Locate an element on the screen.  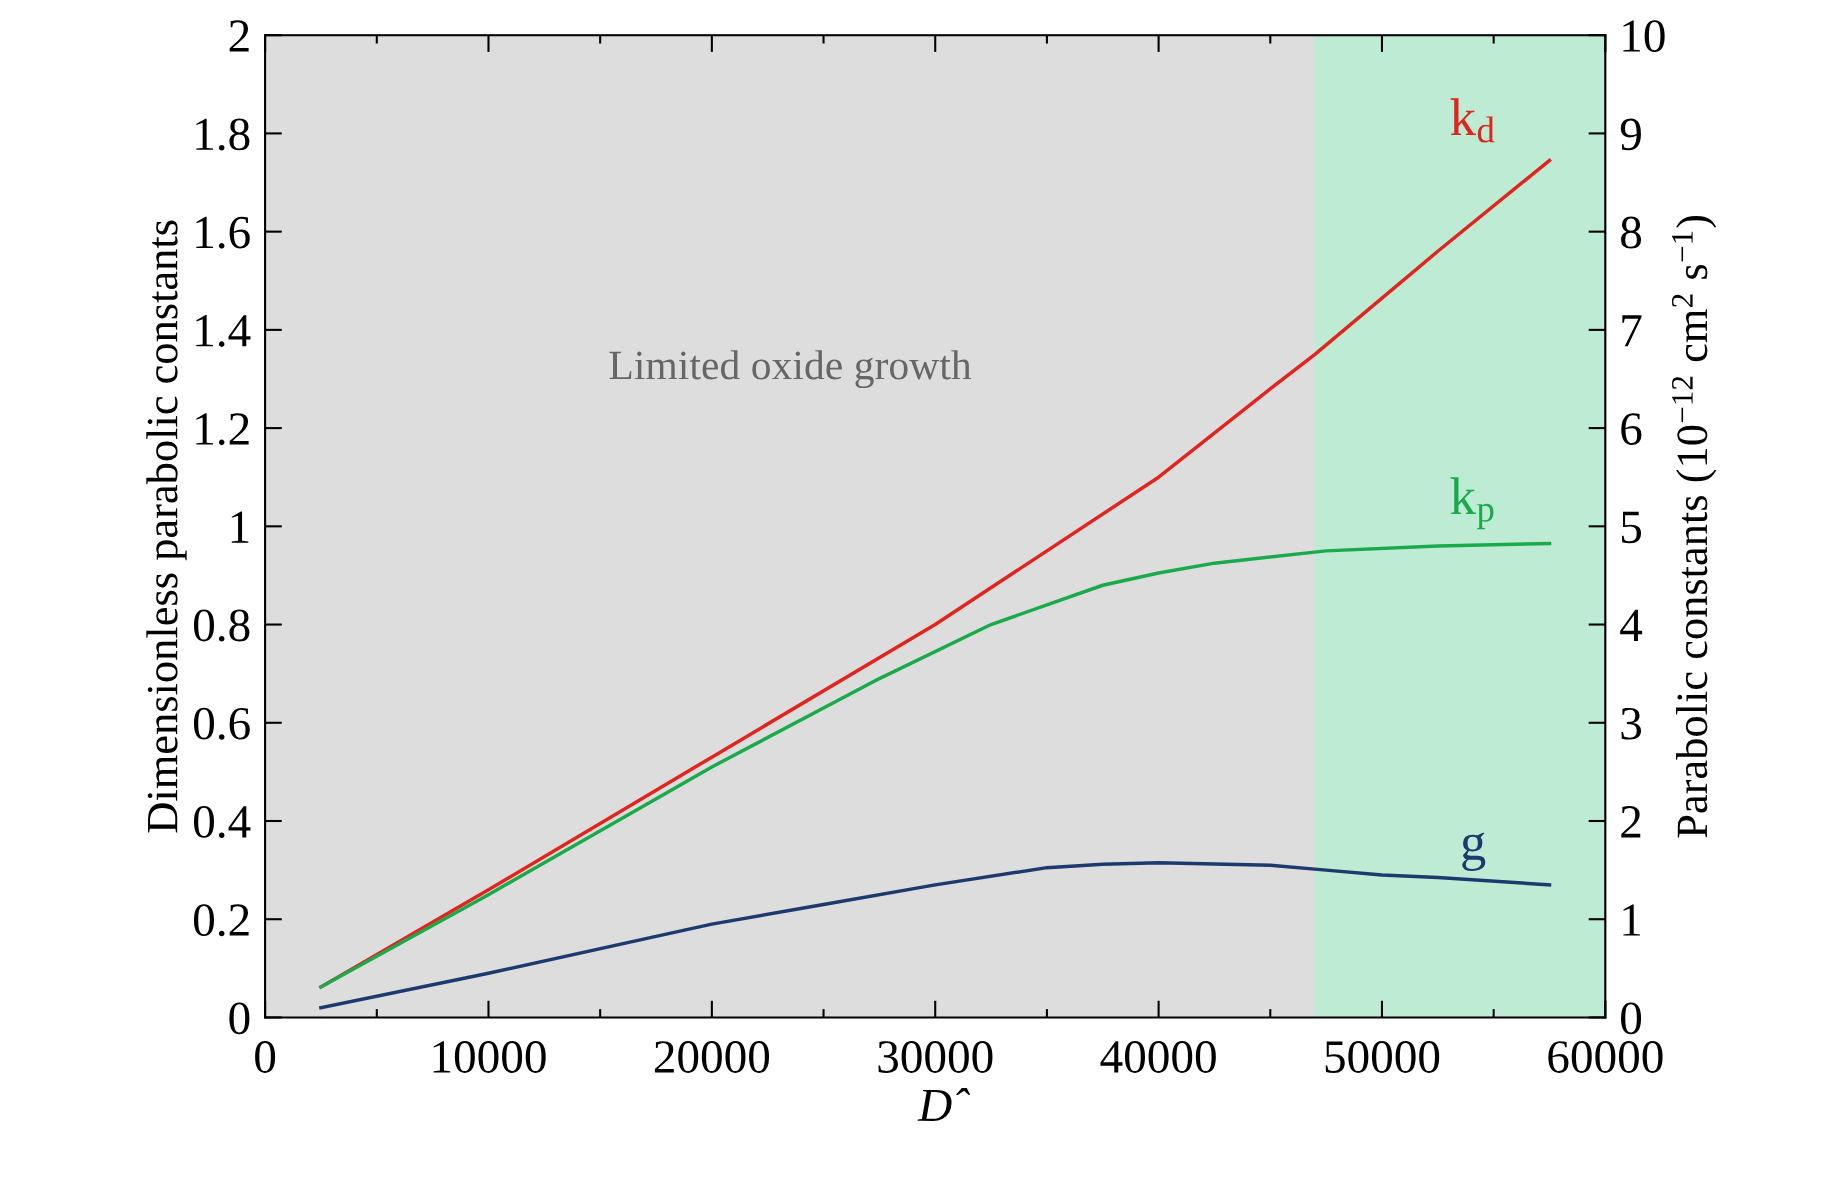
y-tick-label: 0 is located at coordinates (239, 1018).